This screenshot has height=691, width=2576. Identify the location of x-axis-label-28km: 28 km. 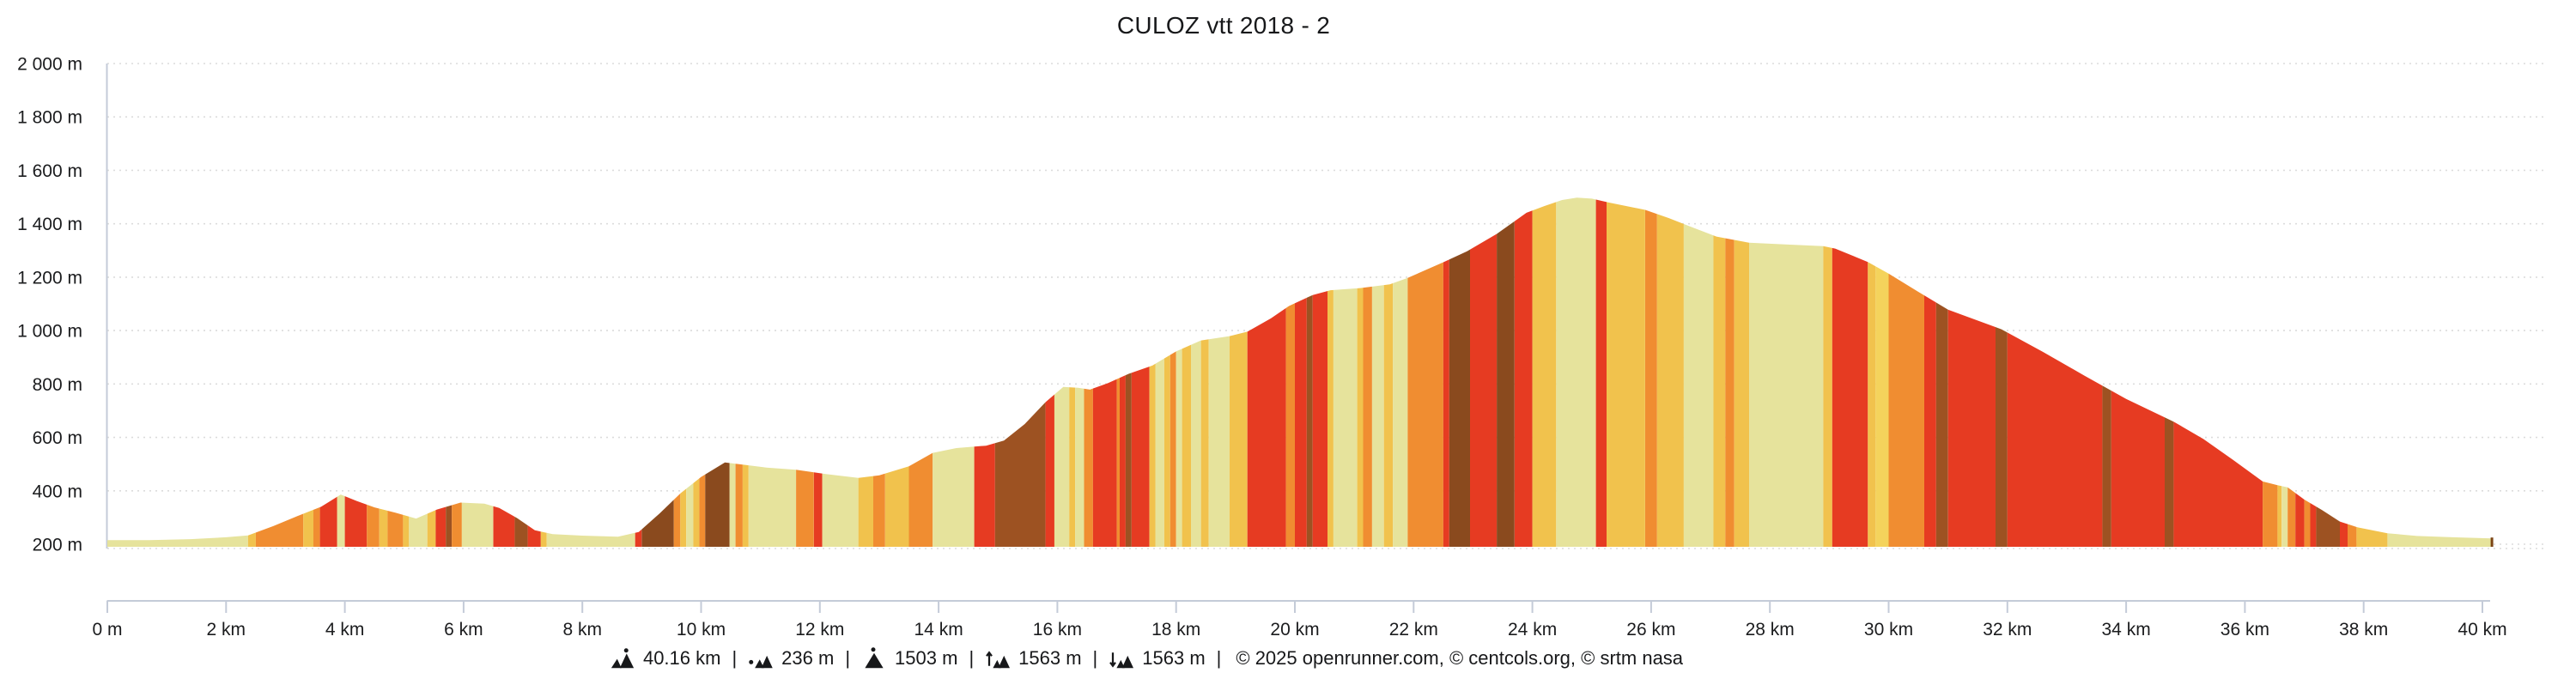
(1770, 629).